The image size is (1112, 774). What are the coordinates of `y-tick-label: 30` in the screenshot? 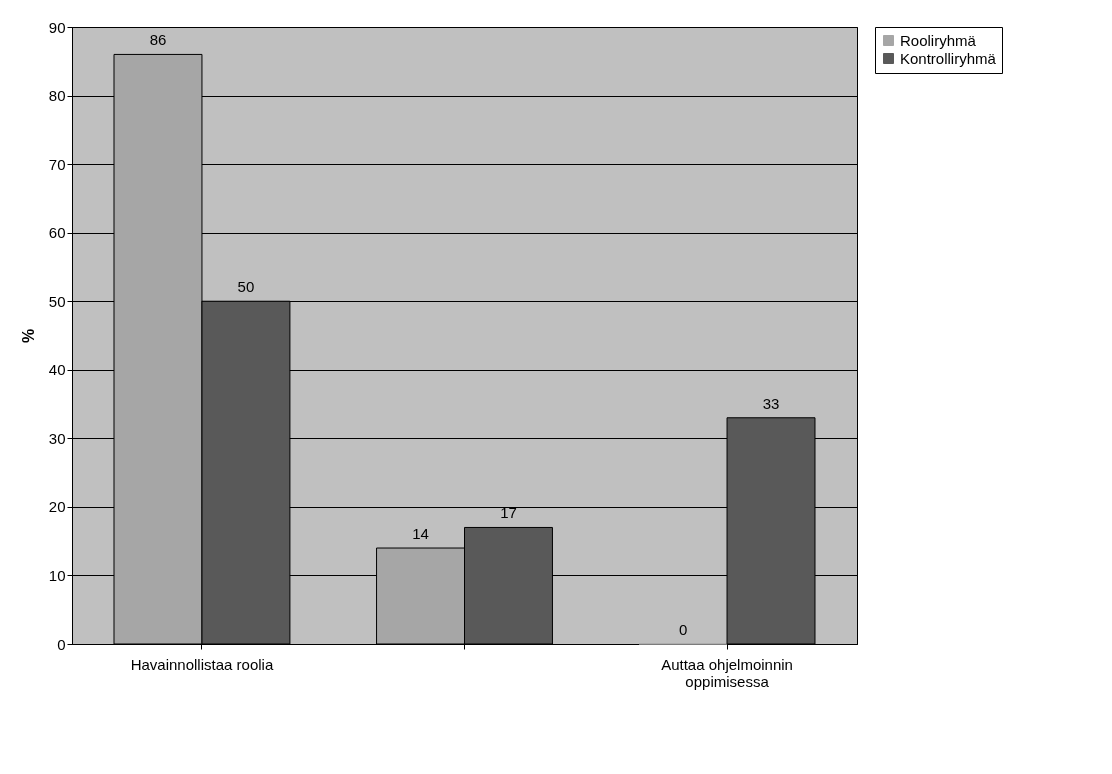 It's located at (57, 438).